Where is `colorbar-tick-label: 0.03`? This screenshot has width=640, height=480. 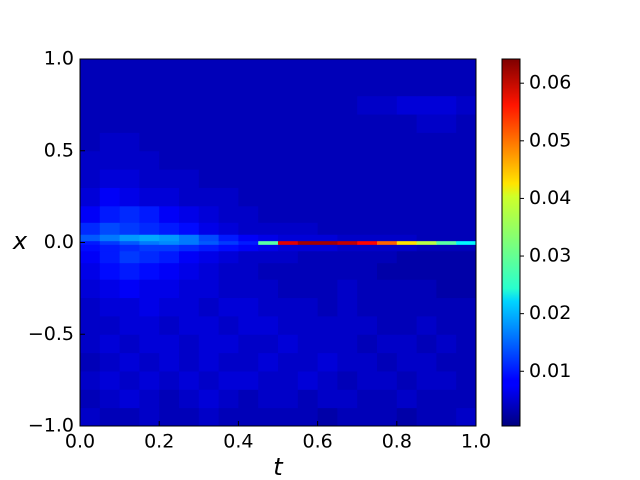
colorbar-tick-label: 0.03 is located at coordinates (550, 256).